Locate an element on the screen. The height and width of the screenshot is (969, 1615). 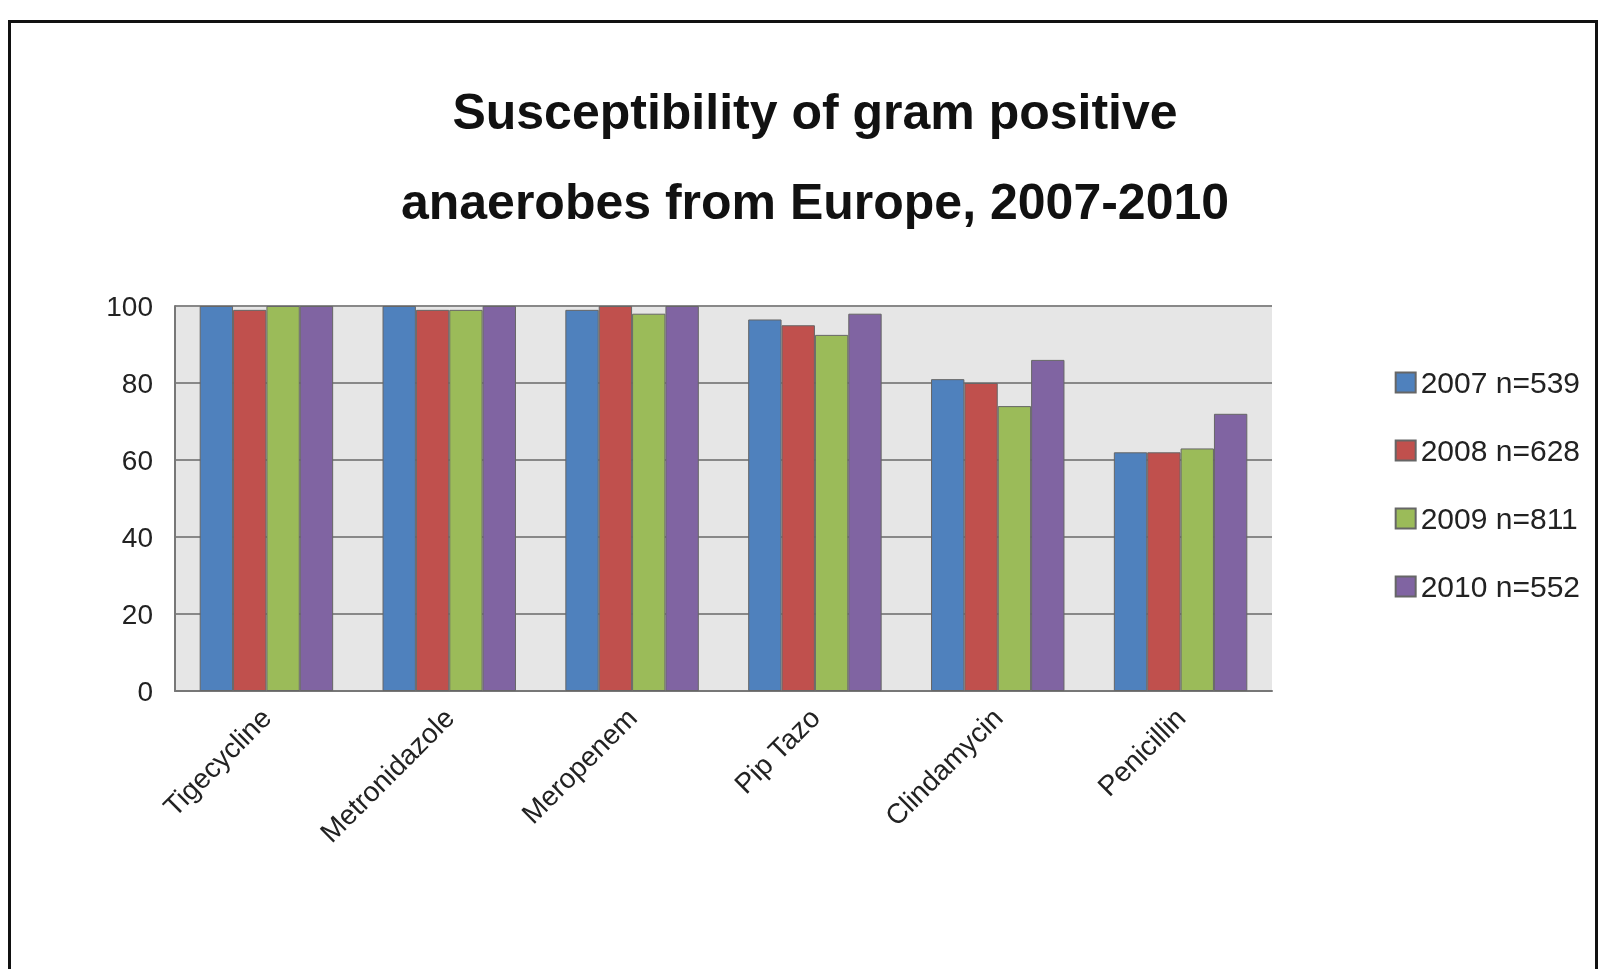
legend-label: 2008 n=628 is located at coordinates (1500, 450).